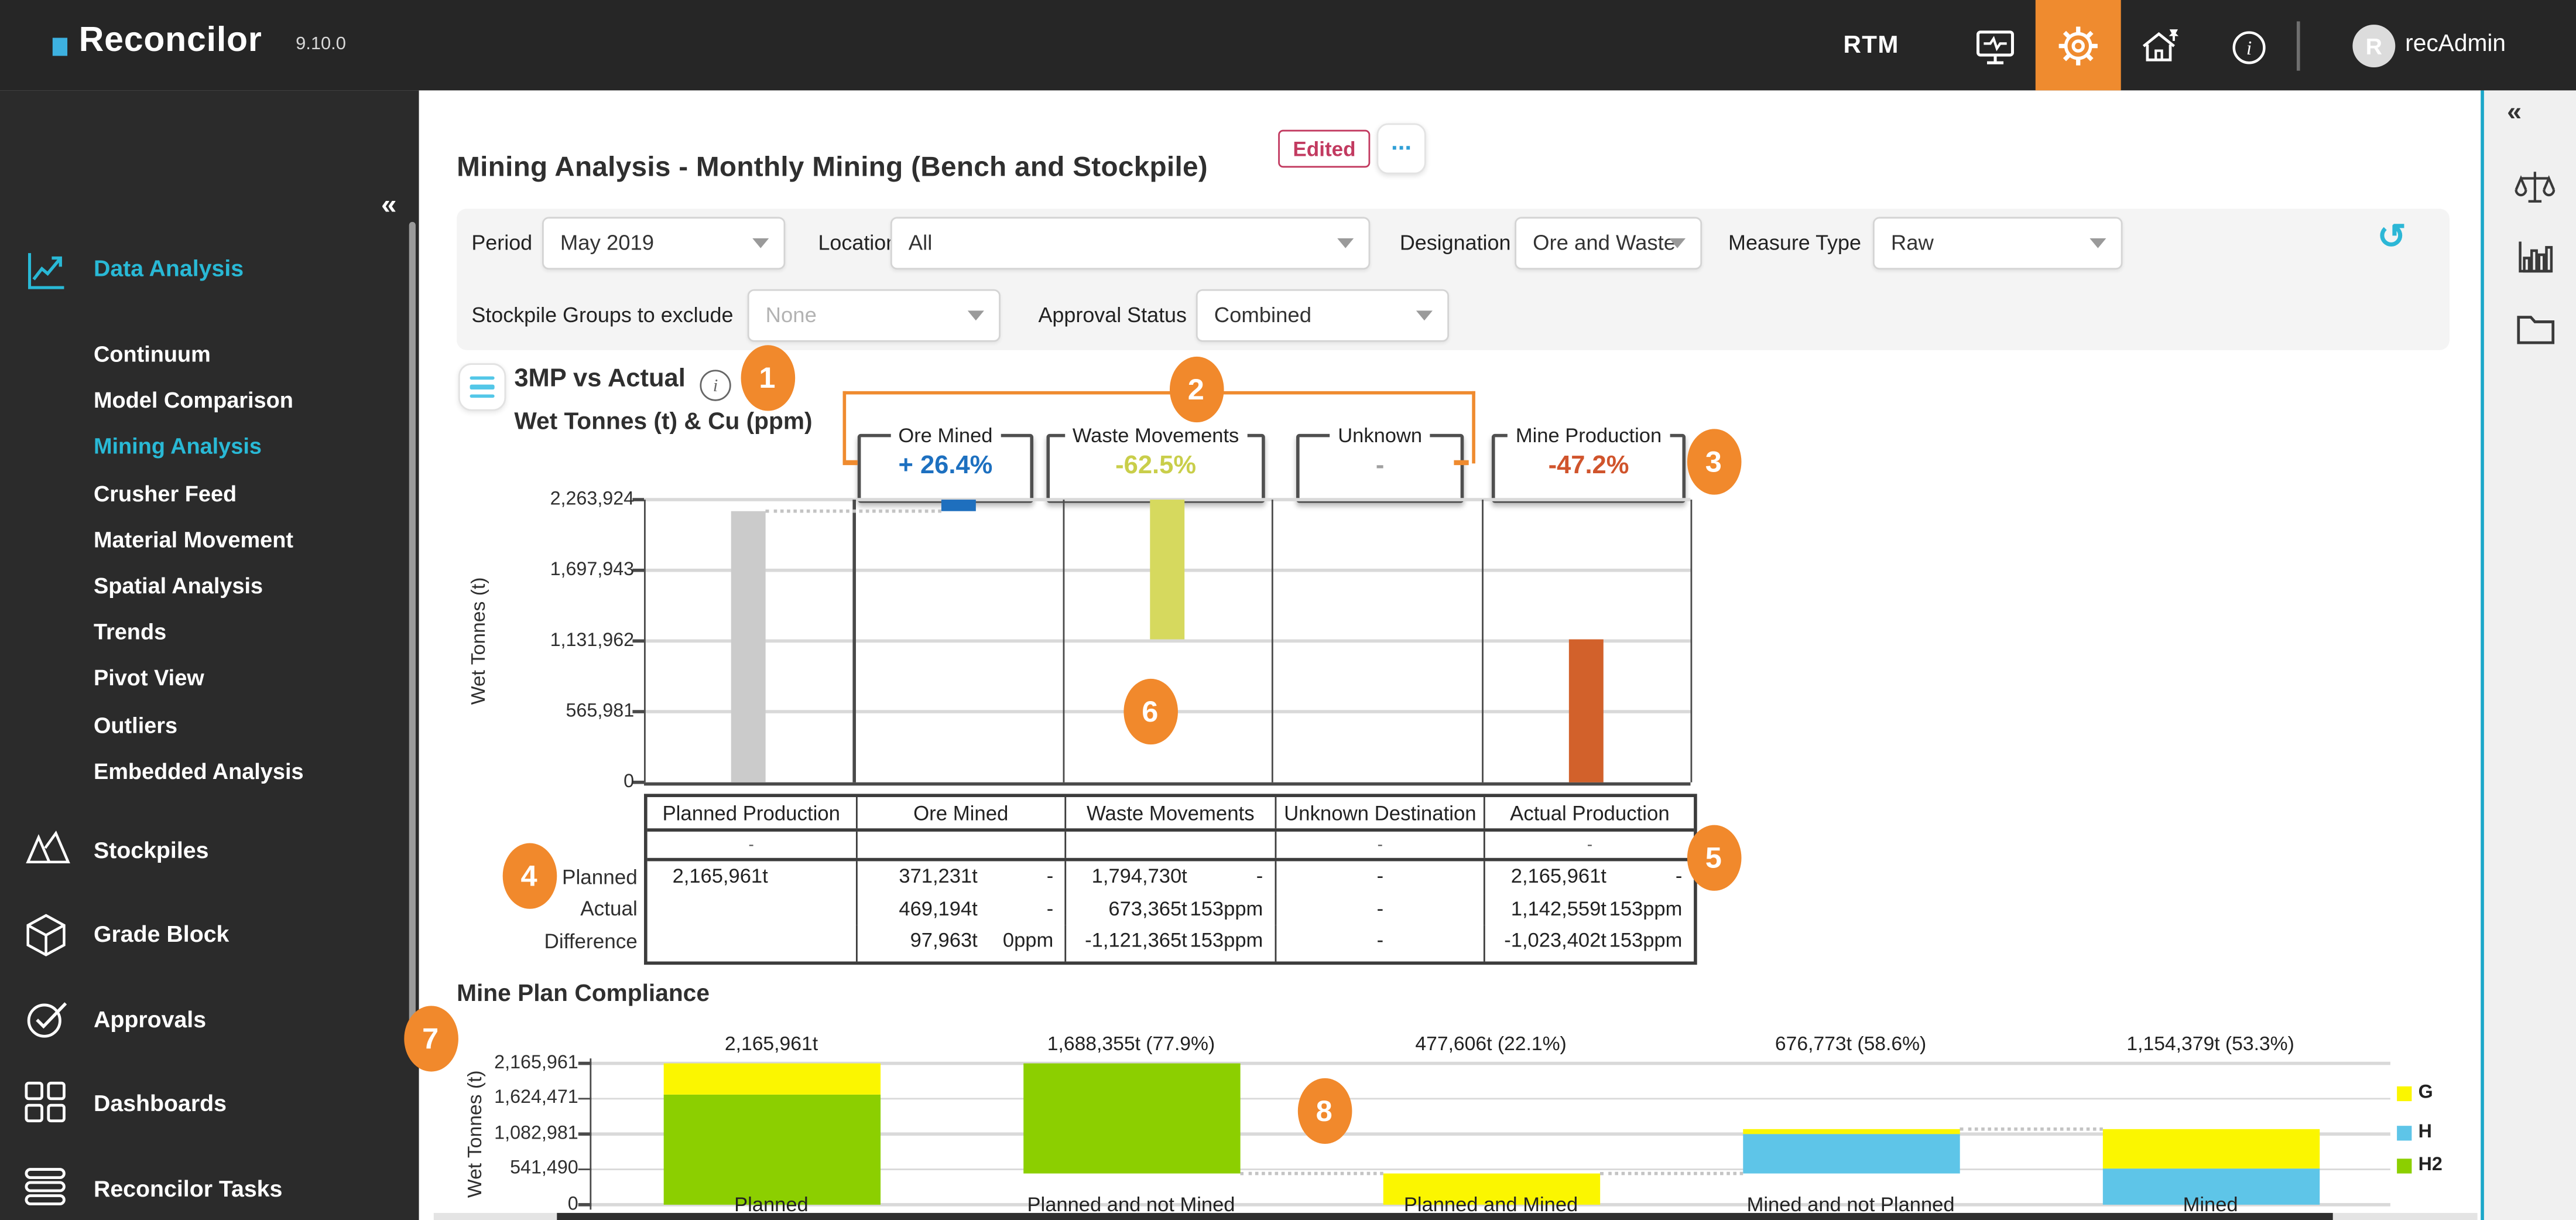 The image size is (2576, 1220). I want to click on dropdown-location: All, so click(1130, 244).